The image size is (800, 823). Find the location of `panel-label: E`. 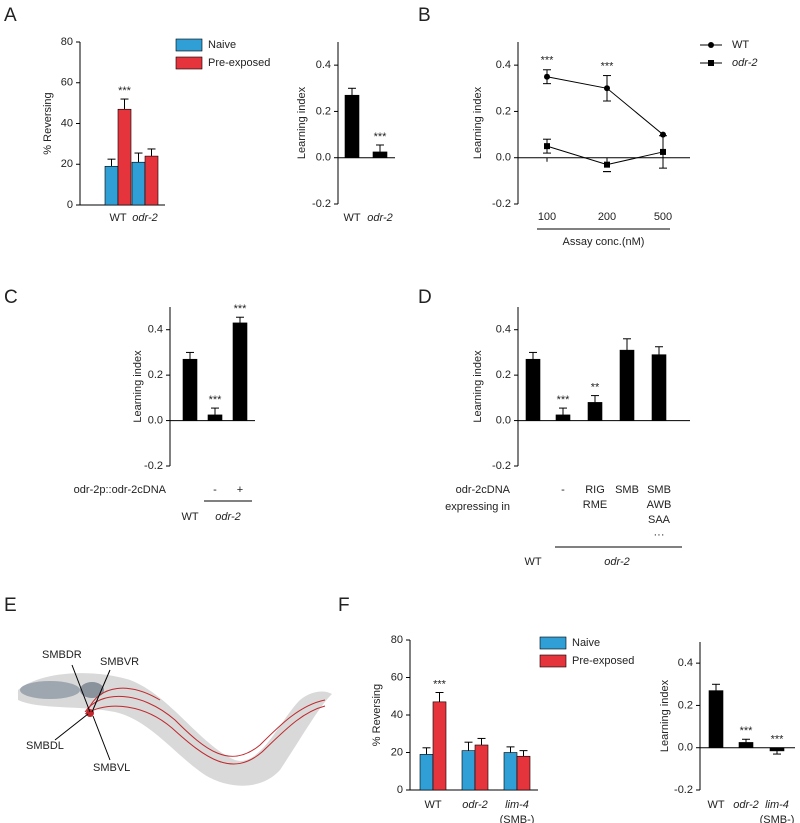

panel-label: E is located at coordinates (10, 605).